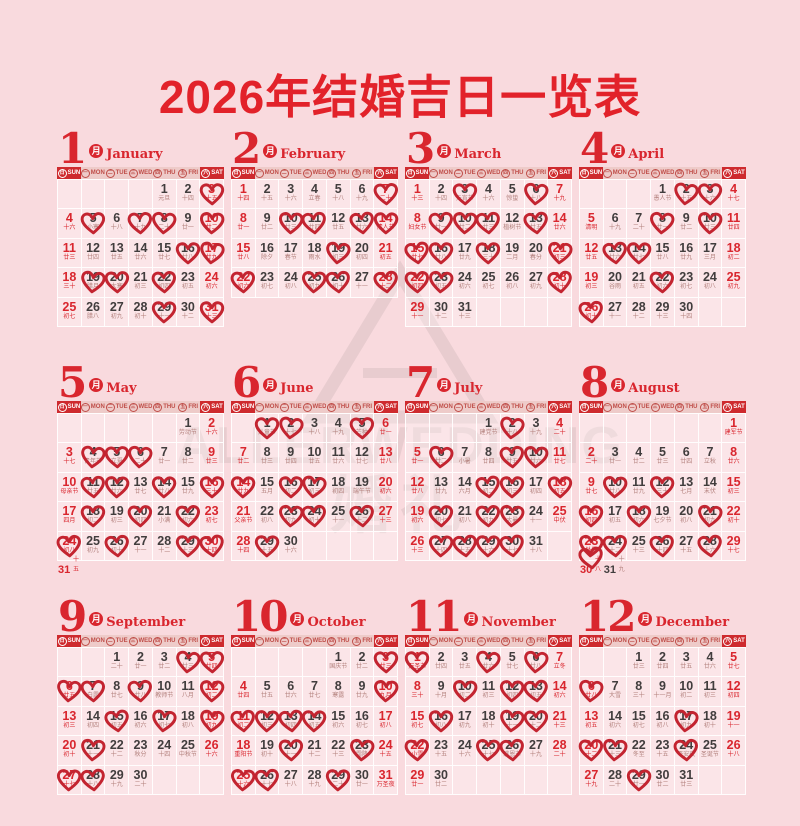 The height and width of the screenshot is (826, 800). Describe the element at coordinates (541, 641) in the screenshot. I see `weekday-en-label: FRI` at that location.